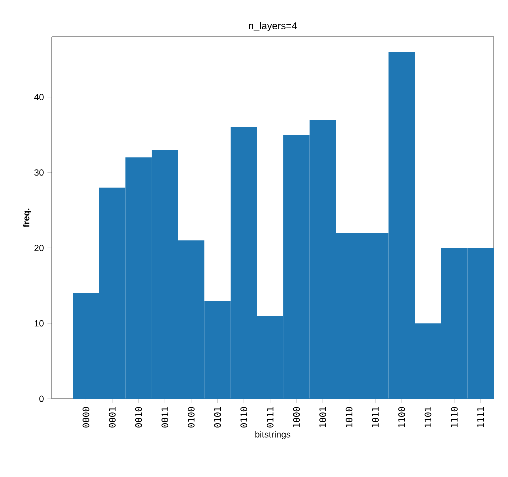 The width and height of the screenshot is (508, 477). Describe the element at coordinates (273, 27) in the screenshot. I see `chart-title: n_layers=4` at that location.